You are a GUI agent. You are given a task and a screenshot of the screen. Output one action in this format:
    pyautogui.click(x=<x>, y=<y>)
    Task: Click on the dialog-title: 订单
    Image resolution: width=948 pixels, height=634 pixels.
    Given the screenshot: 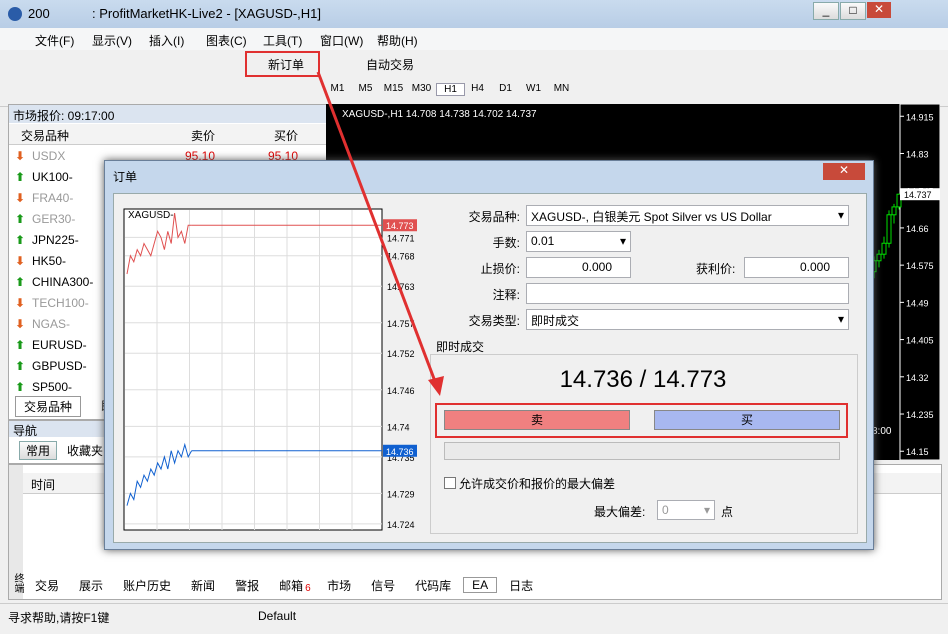 What is the action you would take?
    pyautogui.click(x=125, y=177)
    